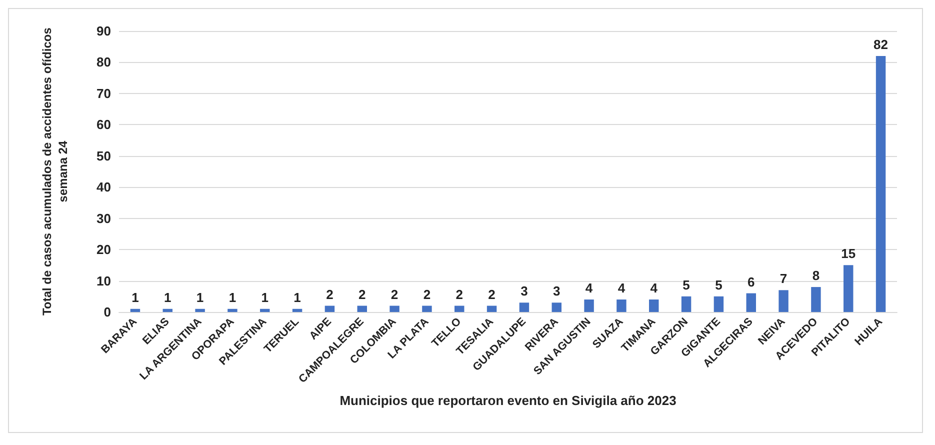 The image size is (935, 445). What do you see at coordinates (103, 93) in the screenshot?
I see `y-tick-label: 70` at bounding box center [103, 93].